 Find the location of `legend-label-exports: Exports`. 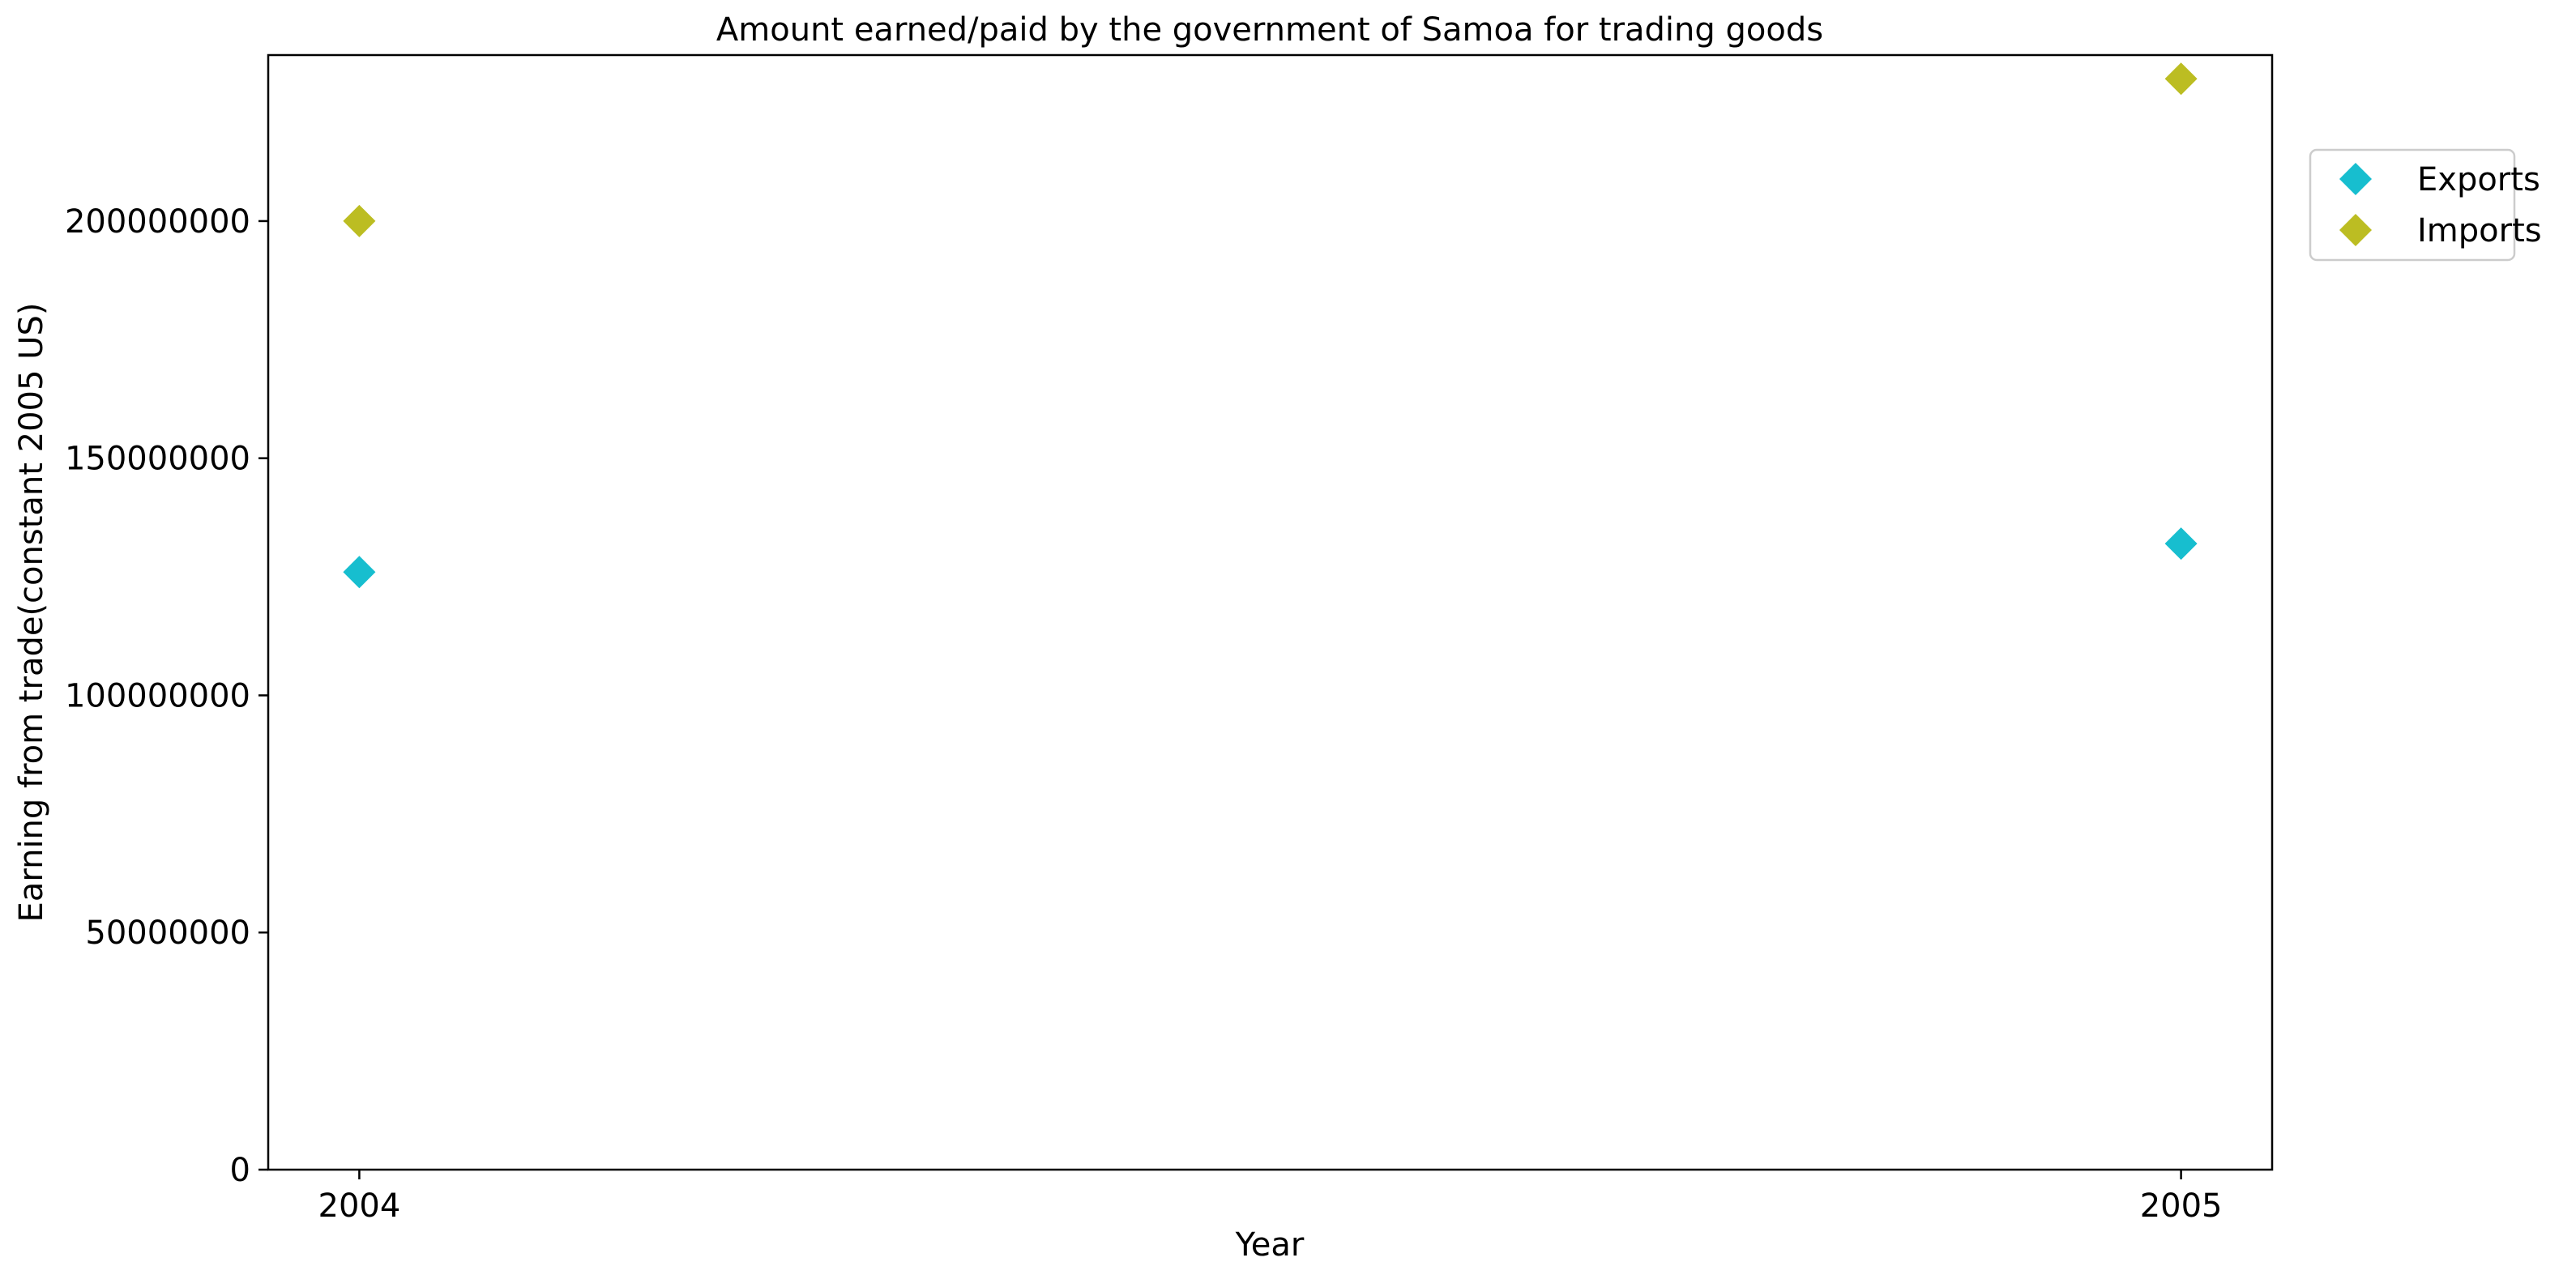

legend-label-exports: Exports is located at coordinates (2478, 179).